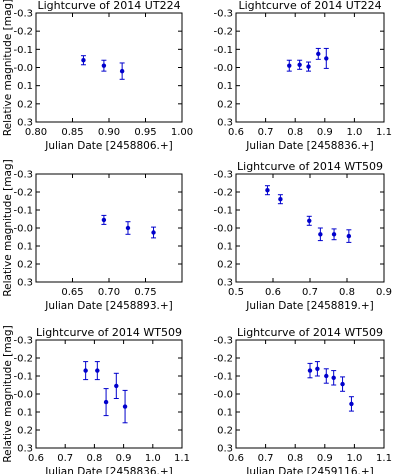 This screenshot has height=474, width=400. What do you see at coordinates (182, 458) in the screenshot?
I see `x-tick-label: 1.1` at bounding box center [182, 458].